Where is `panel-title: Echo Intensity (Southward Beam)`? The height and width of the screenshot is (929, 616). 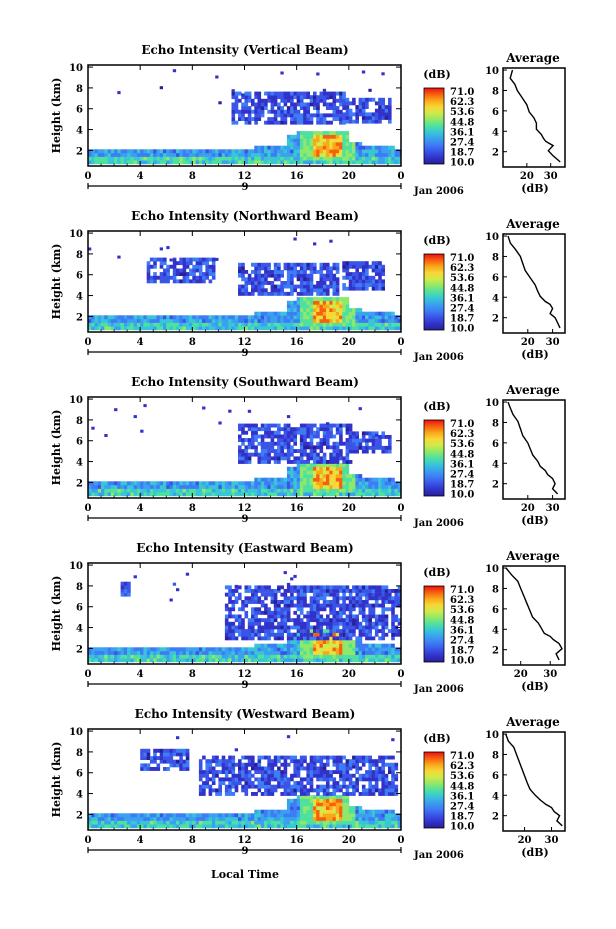 panel-title: Echo Intensity (Southward Beam) is located at coordinates (245, 382).